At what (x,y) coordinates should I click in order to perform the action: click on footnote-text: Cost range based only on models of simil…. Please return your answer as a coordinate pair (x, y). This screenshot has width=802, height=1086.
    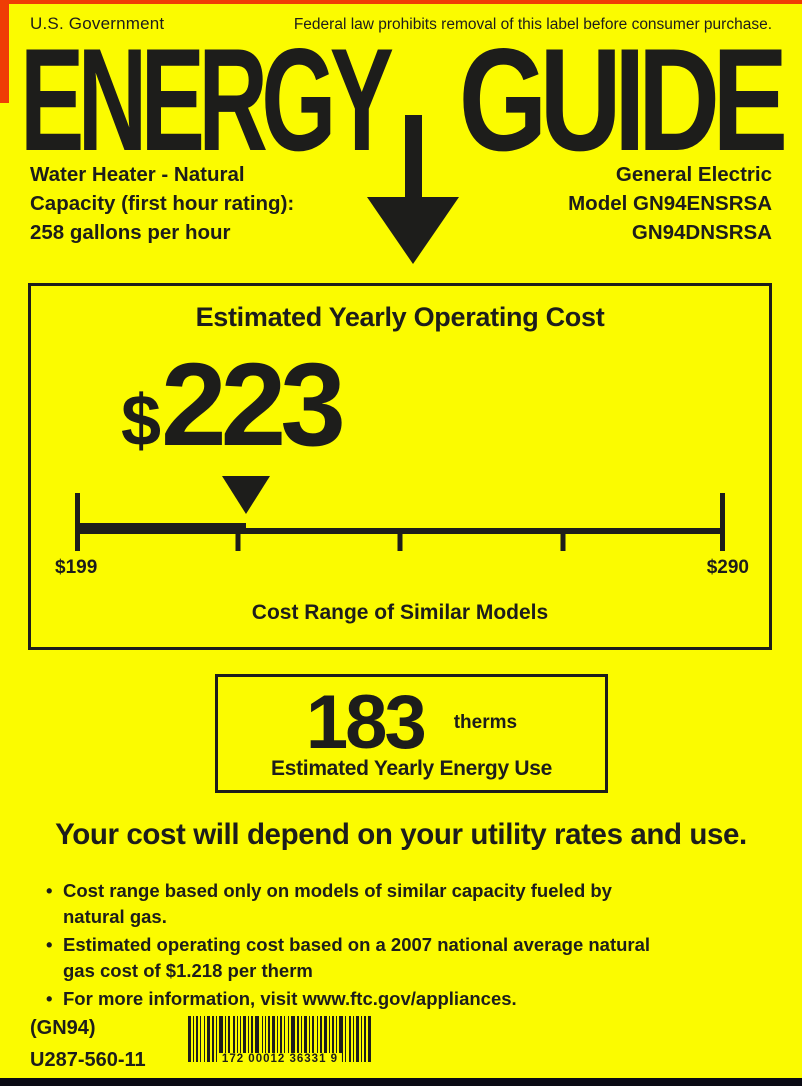
    Looking at the image, I should click on (337, 903).